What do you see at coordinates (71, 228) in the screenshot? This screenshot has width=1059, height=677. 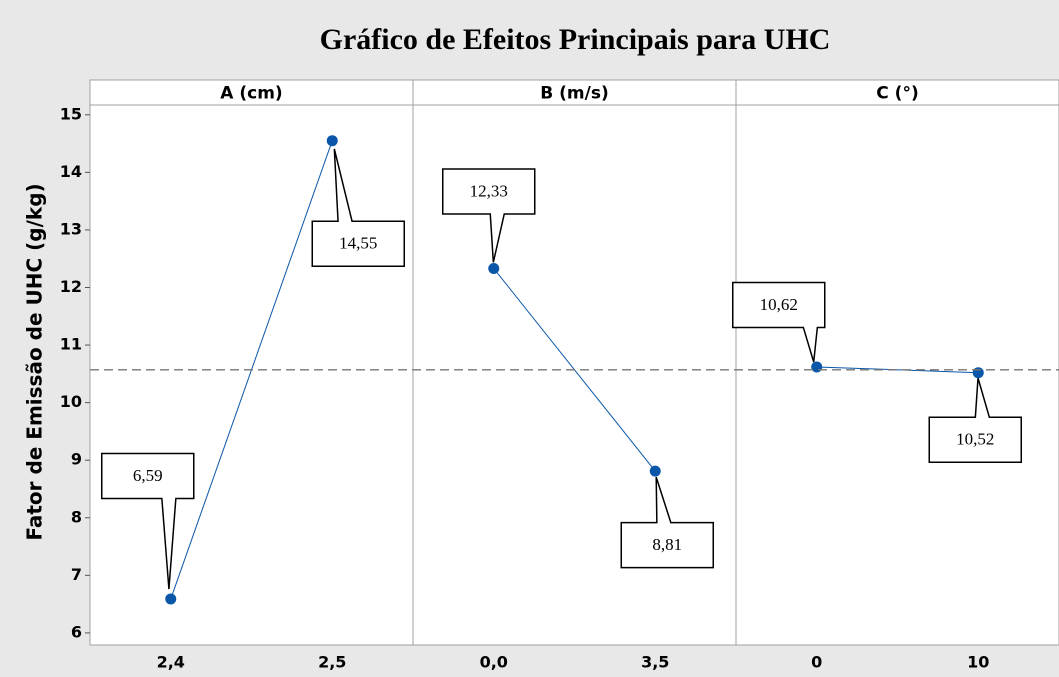 I see `y-tick-label: 13` at bounding box center [71, 228].